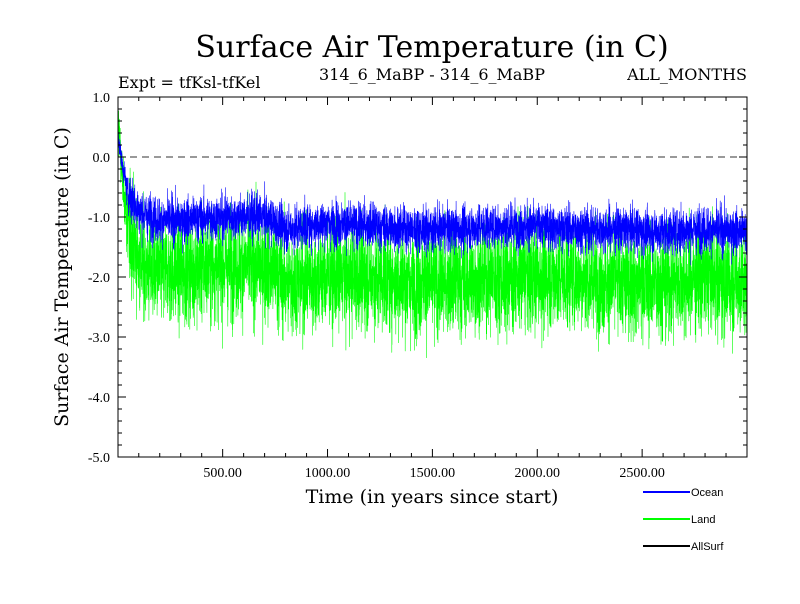 This screenshot has height=604, width=800. I want to click on legend: Ocean Land AllSurf, so click(683, 520).